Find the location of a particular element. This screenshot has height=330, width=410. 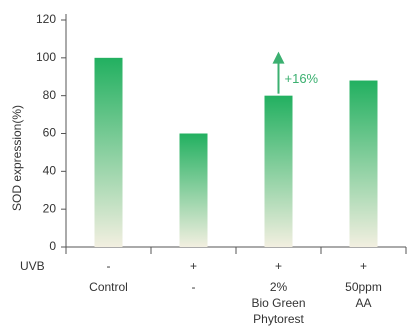

category-label: AA is located at coordinates (363, 303).